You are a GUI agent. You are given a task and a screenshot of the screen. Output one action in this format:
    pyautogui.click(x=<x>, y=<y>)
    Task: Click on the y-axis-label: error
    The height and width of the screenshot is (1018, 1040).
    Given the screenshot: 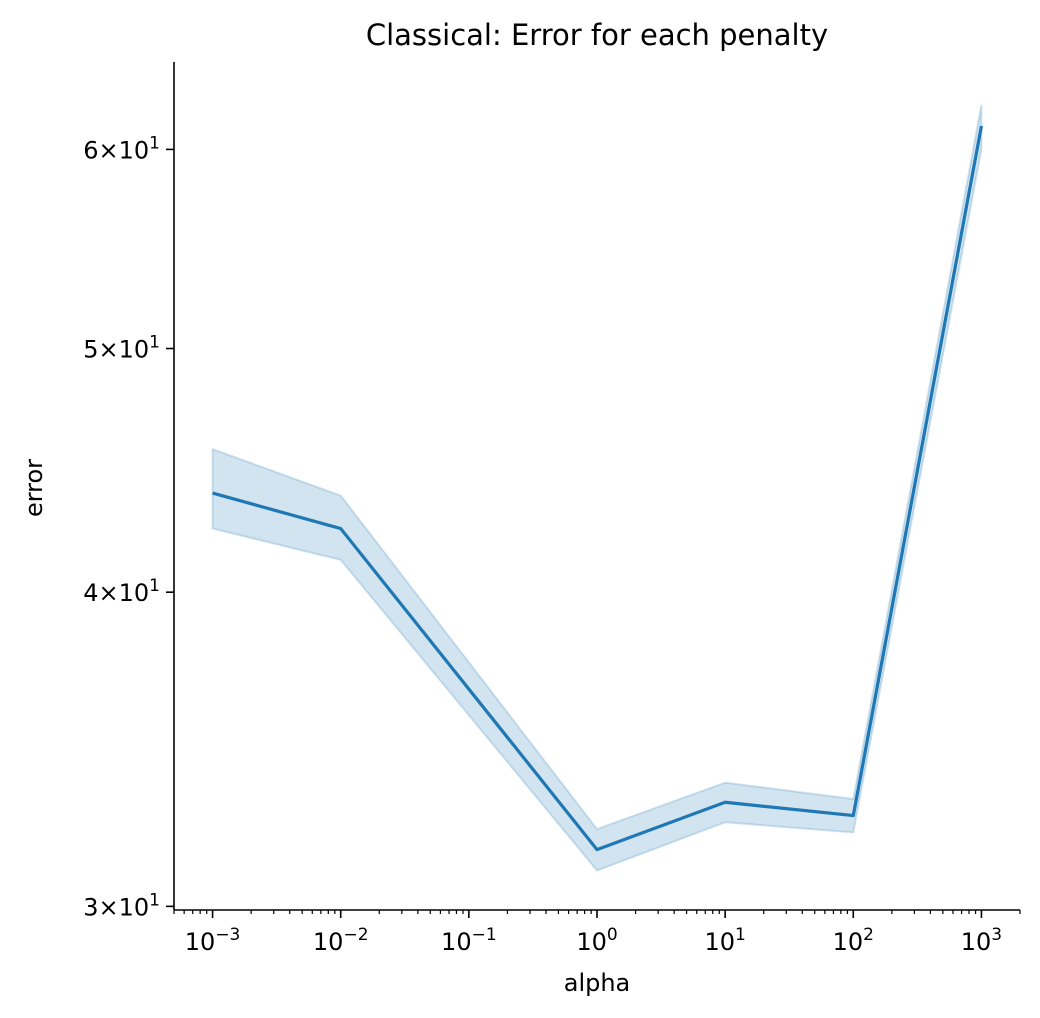 What is the action you would take?
    pyautogui.click(x=34, y=488)
    